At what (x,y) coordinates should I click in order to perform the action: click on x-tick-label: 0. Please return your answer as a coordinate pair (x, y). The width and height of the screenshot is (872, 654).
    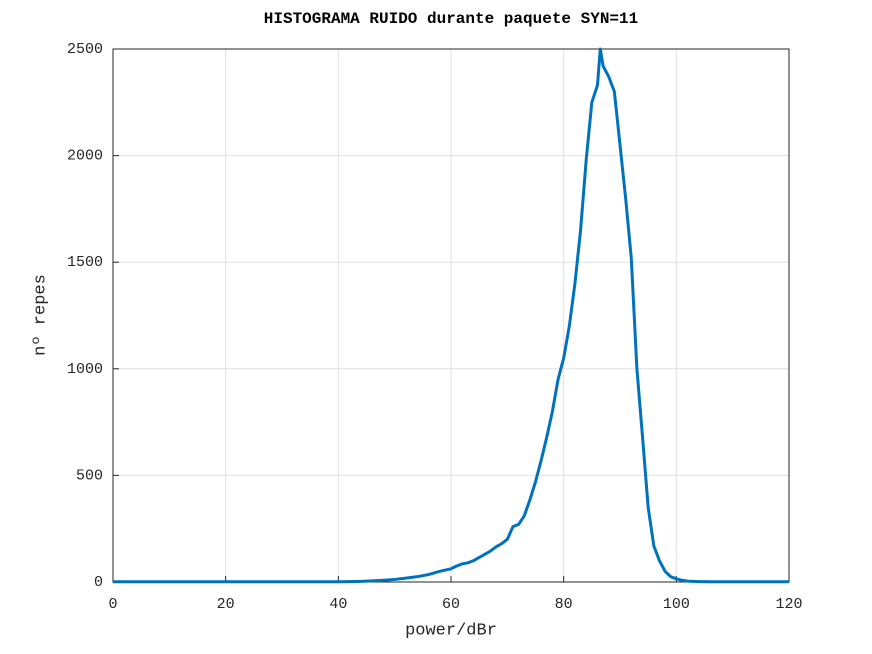
    Looking at the image, I should click on (112, 604).